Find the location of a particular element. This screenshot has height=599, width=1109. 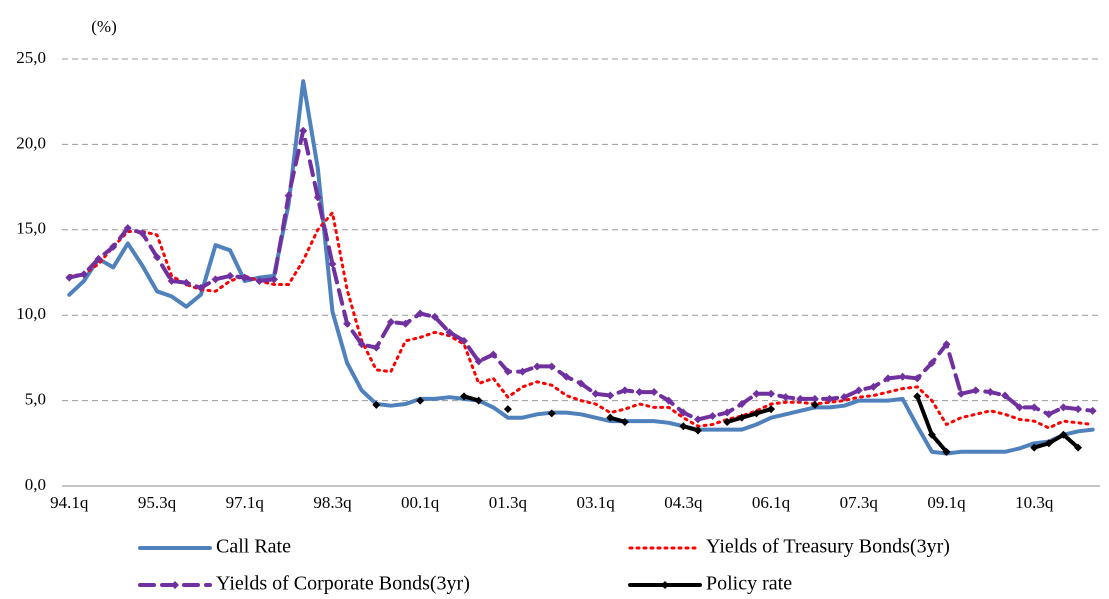

y-tick-label: 20,0 is located at coordinates (31, 142).